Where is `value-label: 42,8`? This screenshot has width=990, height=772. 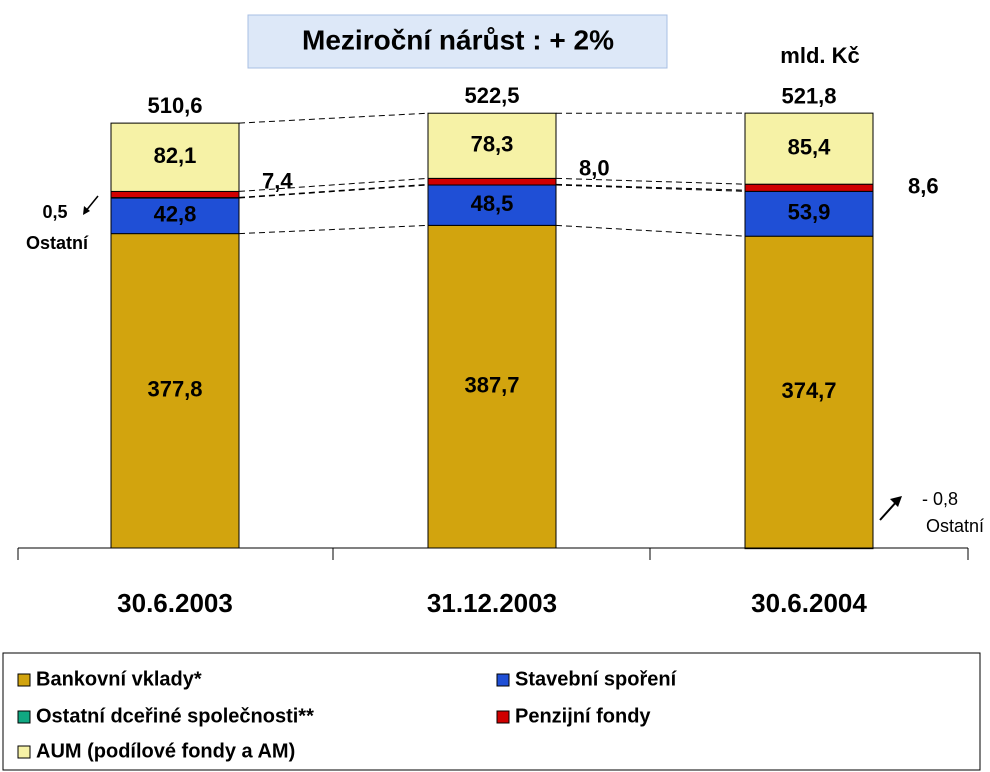 value-label: 42,8 is located at coordinates (175, 214).